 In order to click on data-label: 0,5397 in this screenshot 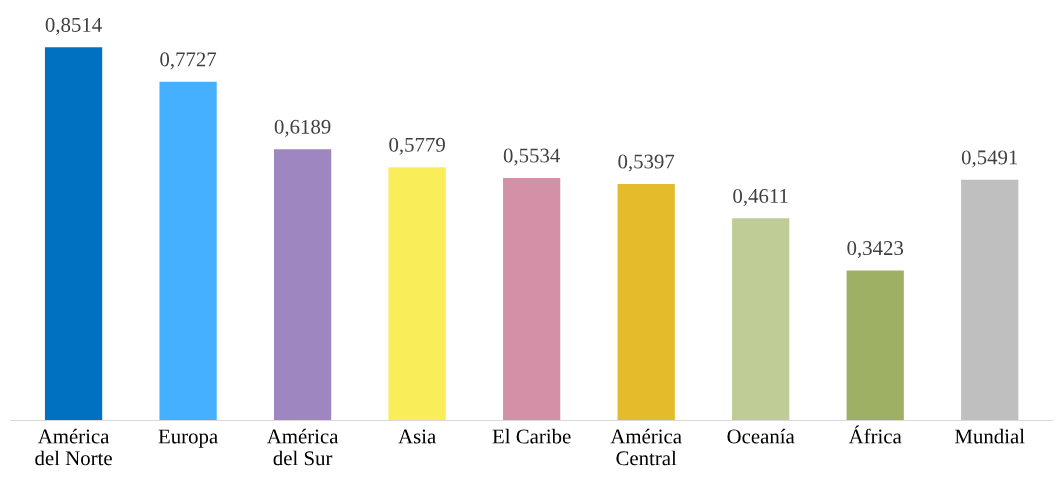, I will do `click(646, 163)`.